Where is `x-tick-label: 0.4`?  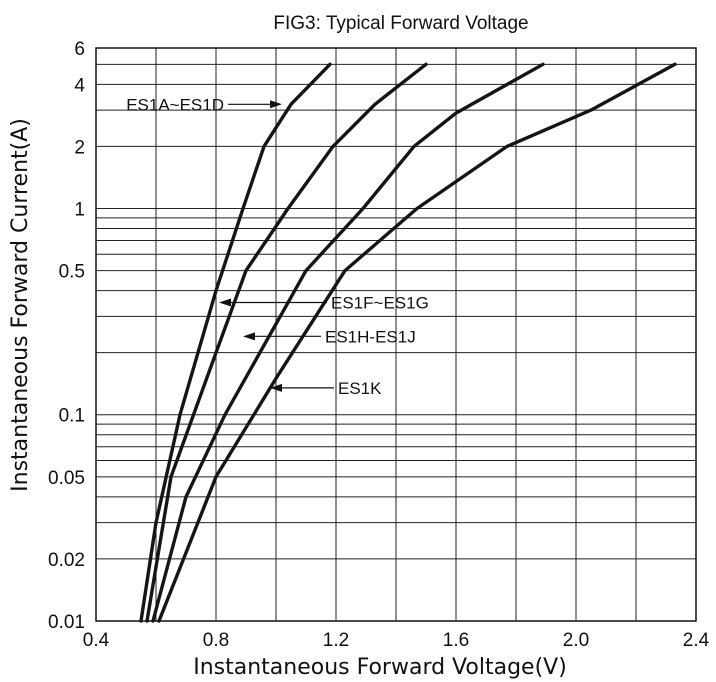 x-tick-label: 0.4 is located at coordinates (96, 640).